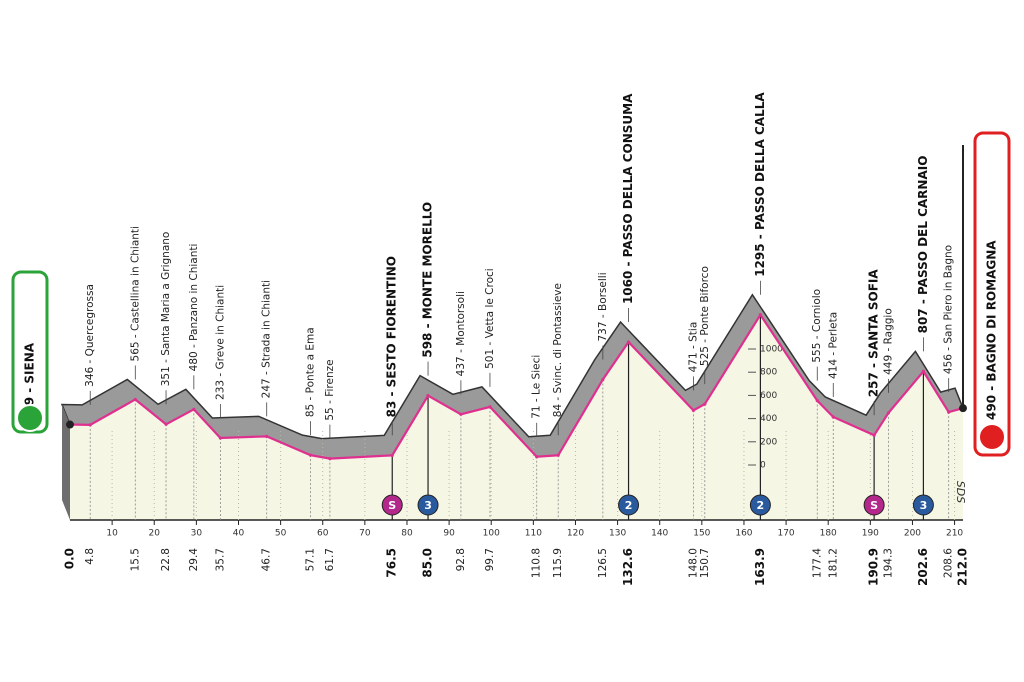  What do you see at coordinates (912, 534) in the screenshot?
I see `x-tick-label: 200` at bounding box center [912, 534].